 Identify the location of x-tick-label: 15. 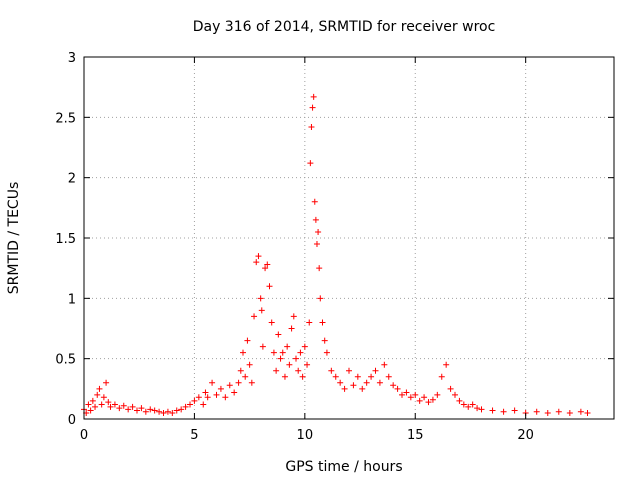
(415, 435).